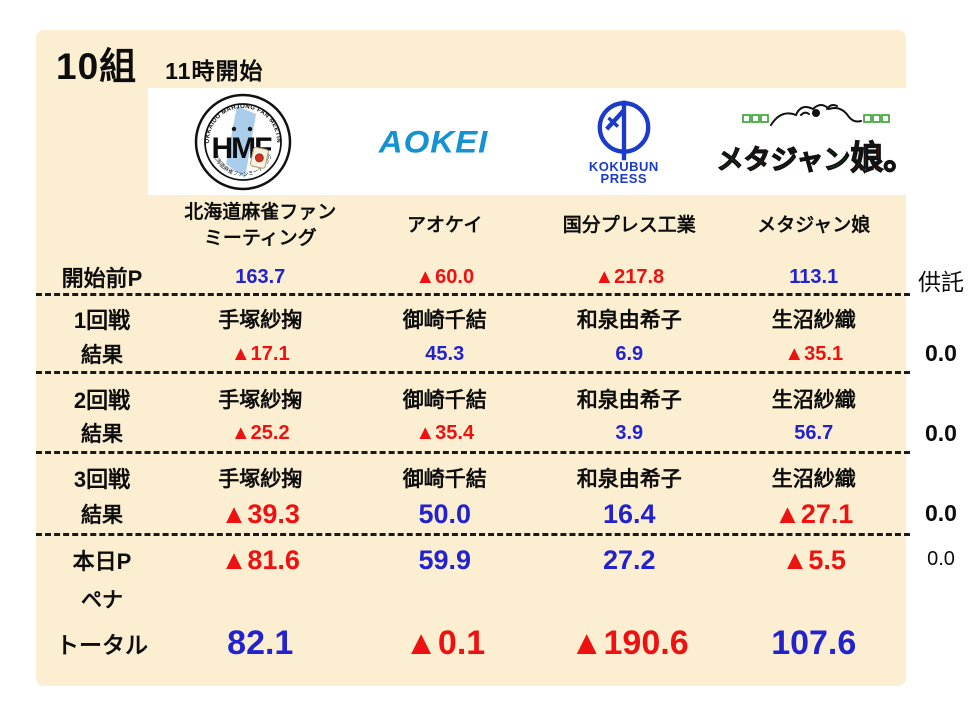  Describe the element at coordinates (97, 66) in the screenshot. I see `group-number: 10組` at that location.